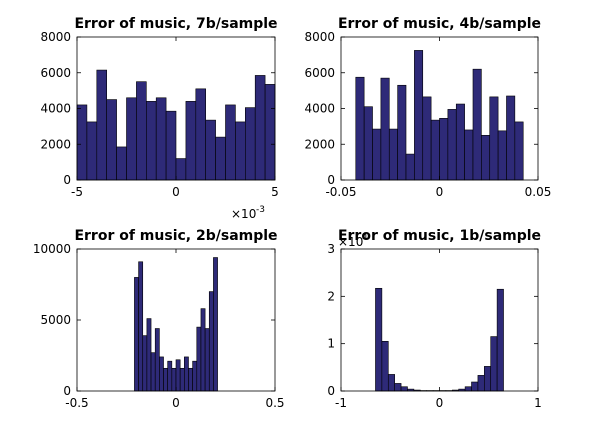  Describe the element at coordinates (439, 236) in the screenshot. I see `subplot-title: Error of music, 1b/sample` at that location.